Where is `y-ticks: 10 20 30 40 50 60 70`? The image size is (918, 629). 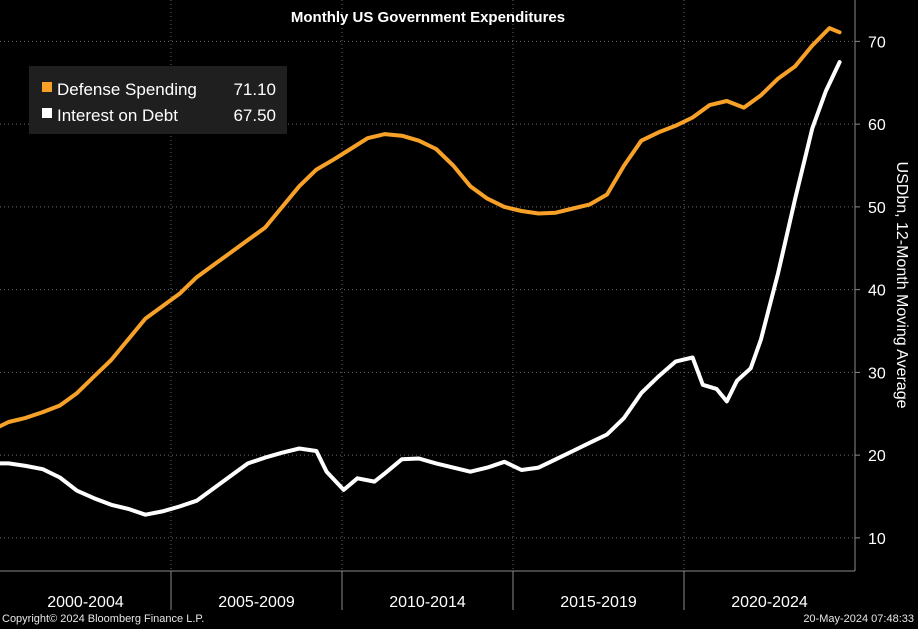
y-ticks: 10 20 30 40 50 60 70 is located at coordinates (870, 291).